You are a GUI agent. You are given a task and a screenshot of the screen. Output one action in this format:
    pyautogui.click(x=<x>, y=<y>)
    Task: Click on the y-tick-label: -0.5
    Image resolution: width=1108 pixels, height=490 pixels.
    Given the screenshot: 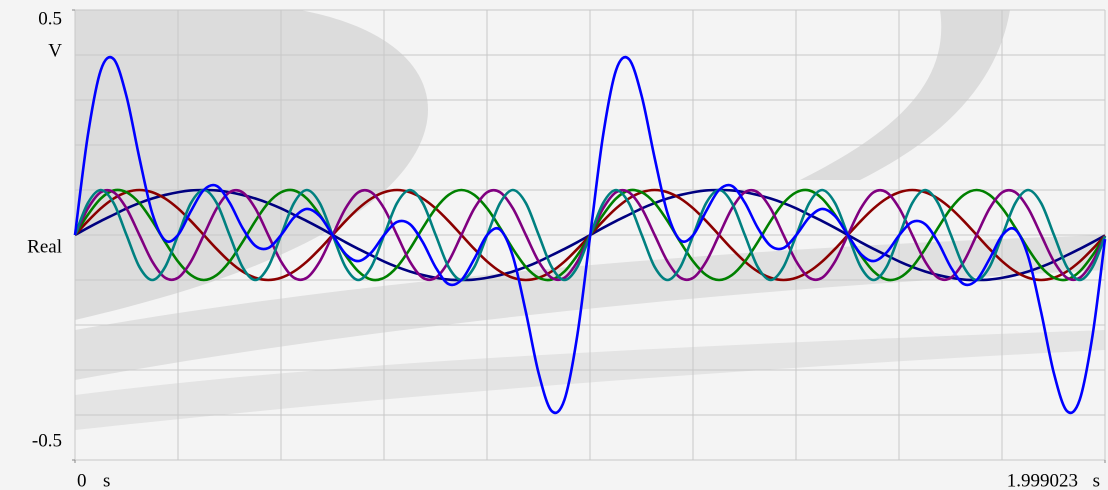 What is the action you would take?
    pyautogui.click(x=47, y=440)
    